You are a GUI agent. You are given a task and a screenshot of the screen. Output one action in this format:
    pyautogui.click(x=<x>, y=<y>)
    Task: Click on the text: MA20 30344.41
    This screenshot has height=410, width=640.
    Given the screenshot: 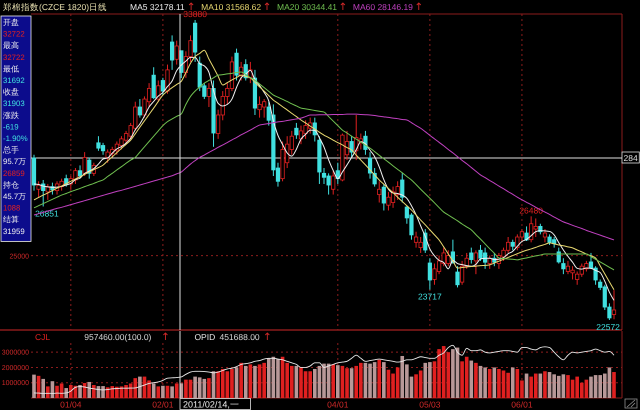 What is the action you would take?
    pyautogui.click(x=307, y=7)
    